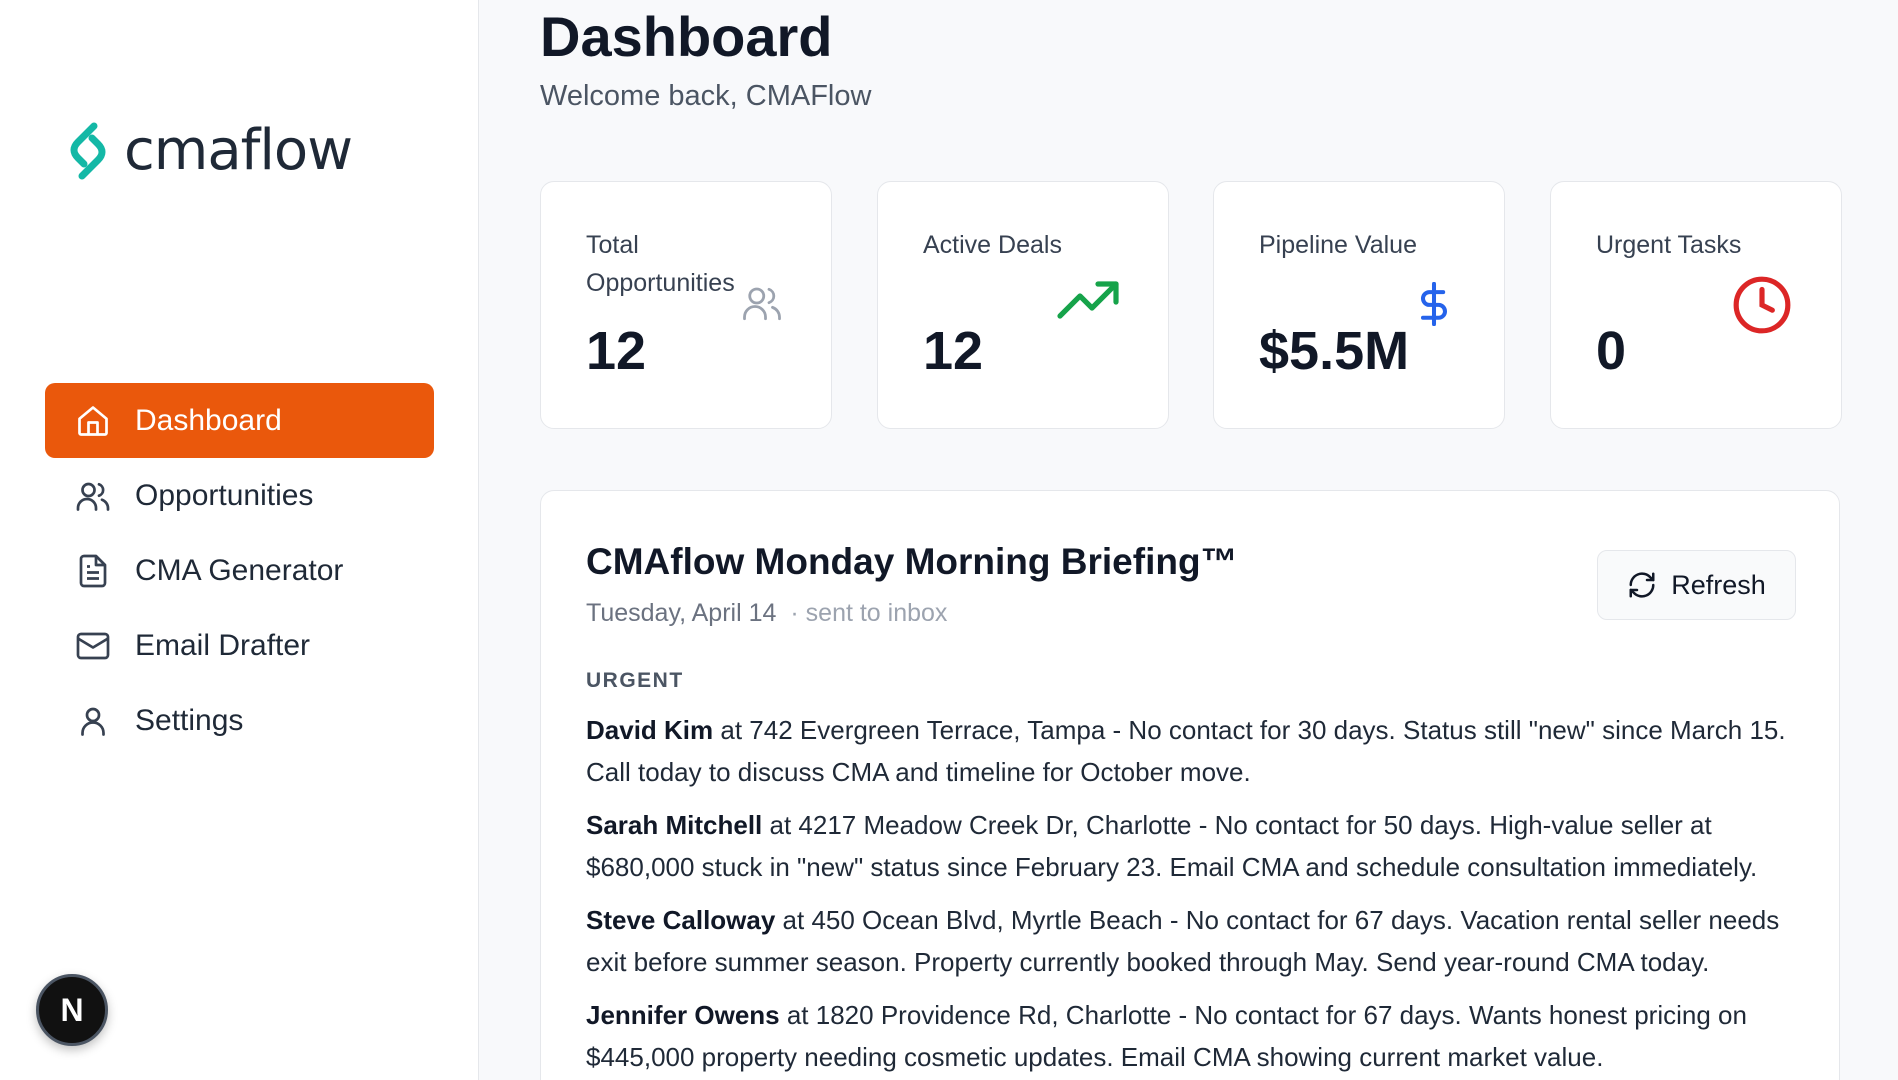  Describe the element at coordinates (992, 245) in the screenshot. I see `stat-label: Active Deals` at that location.